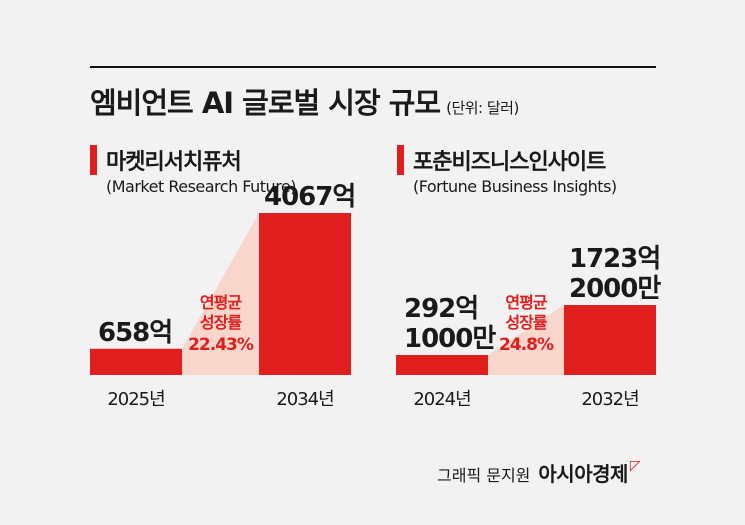 This screenshot has width=745, height=525. I want to click on value-label-right-start: 1000만, so click(450, 339).